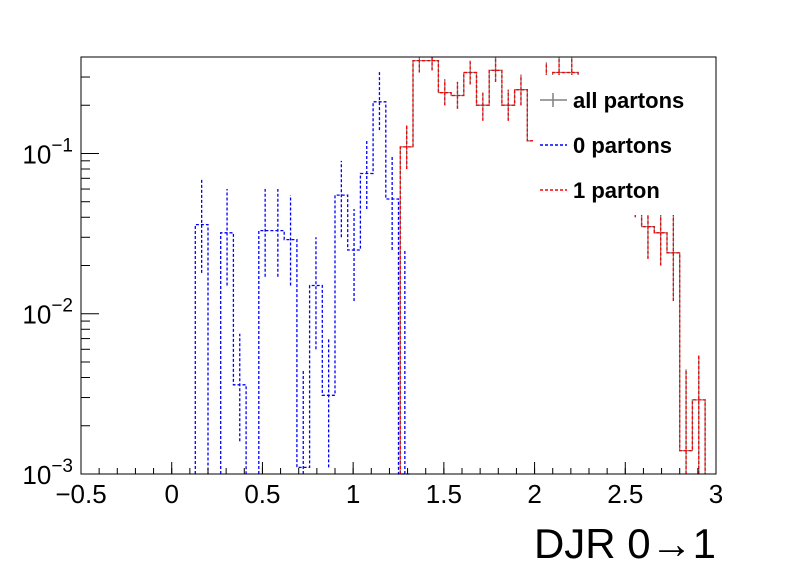 The width and height of the screenshot is (796, 572). What do you see at coordinates (171, 494) in the screenshot?
I see `x-tick-label: 0` at bounding box center [171, 494].